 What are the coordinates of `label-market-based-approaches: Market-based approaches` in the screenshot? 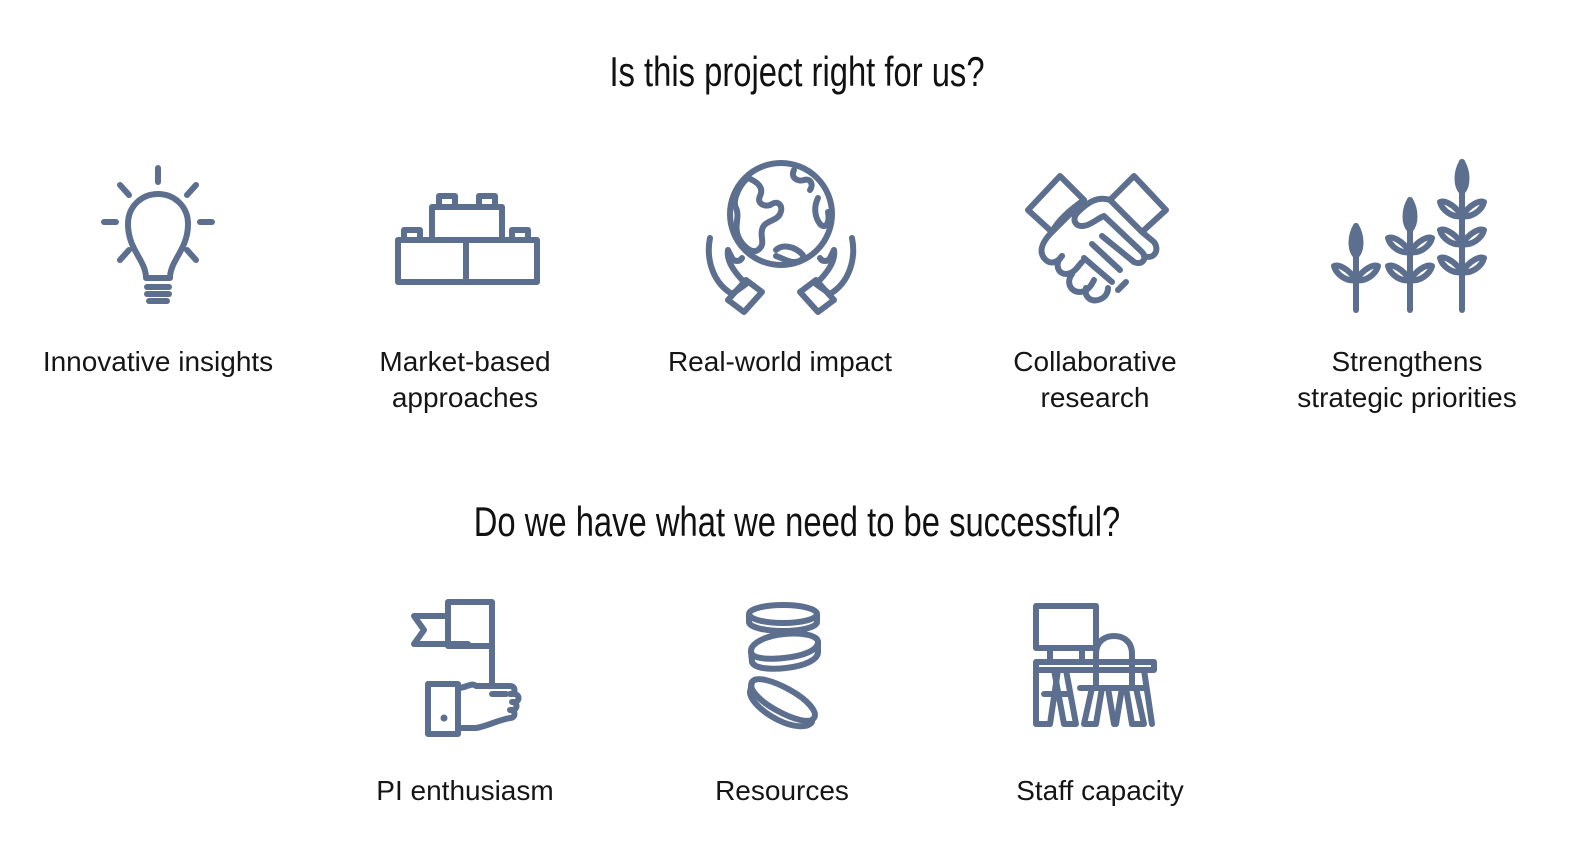 It's located at (465, 379).